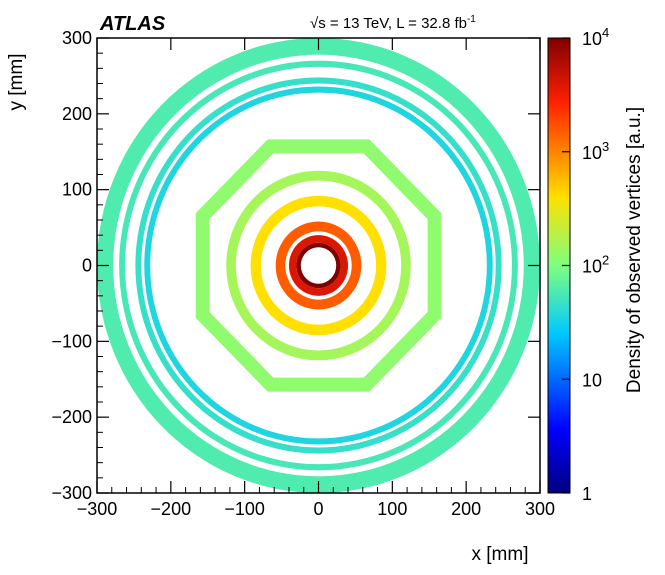  I want to click on x-tick-label: 200, so click(466, 509).